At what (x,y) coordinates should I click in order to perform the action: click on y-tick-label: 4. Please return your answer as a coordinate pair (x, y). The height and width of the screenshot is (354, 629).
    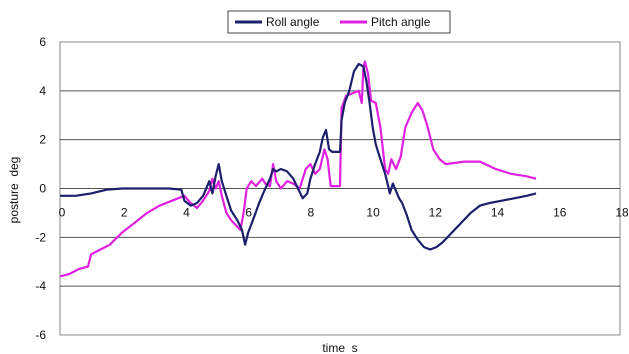
    Looking at the image, I should click on (42, 91).